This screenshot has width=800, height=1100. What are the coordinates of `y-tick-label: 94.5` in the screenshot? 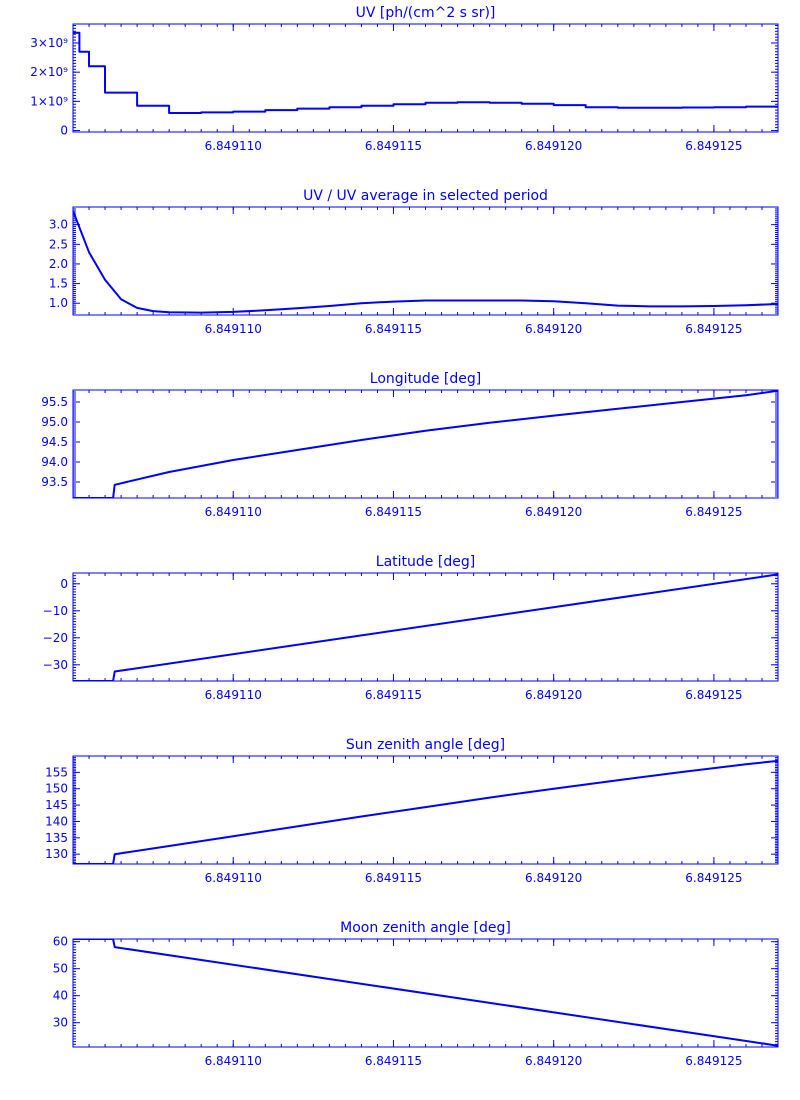 It's located at (54, 442).